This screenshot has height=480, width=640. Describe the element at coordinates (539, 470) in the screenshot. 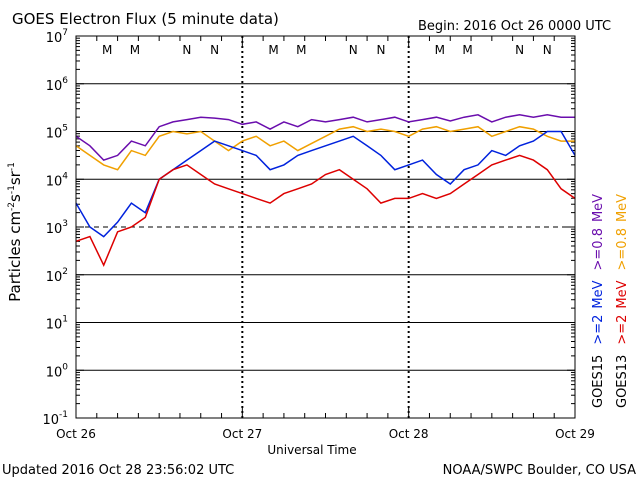

I see `credit-label: NOAA/SWPC Boulder, CO USA` at that location.